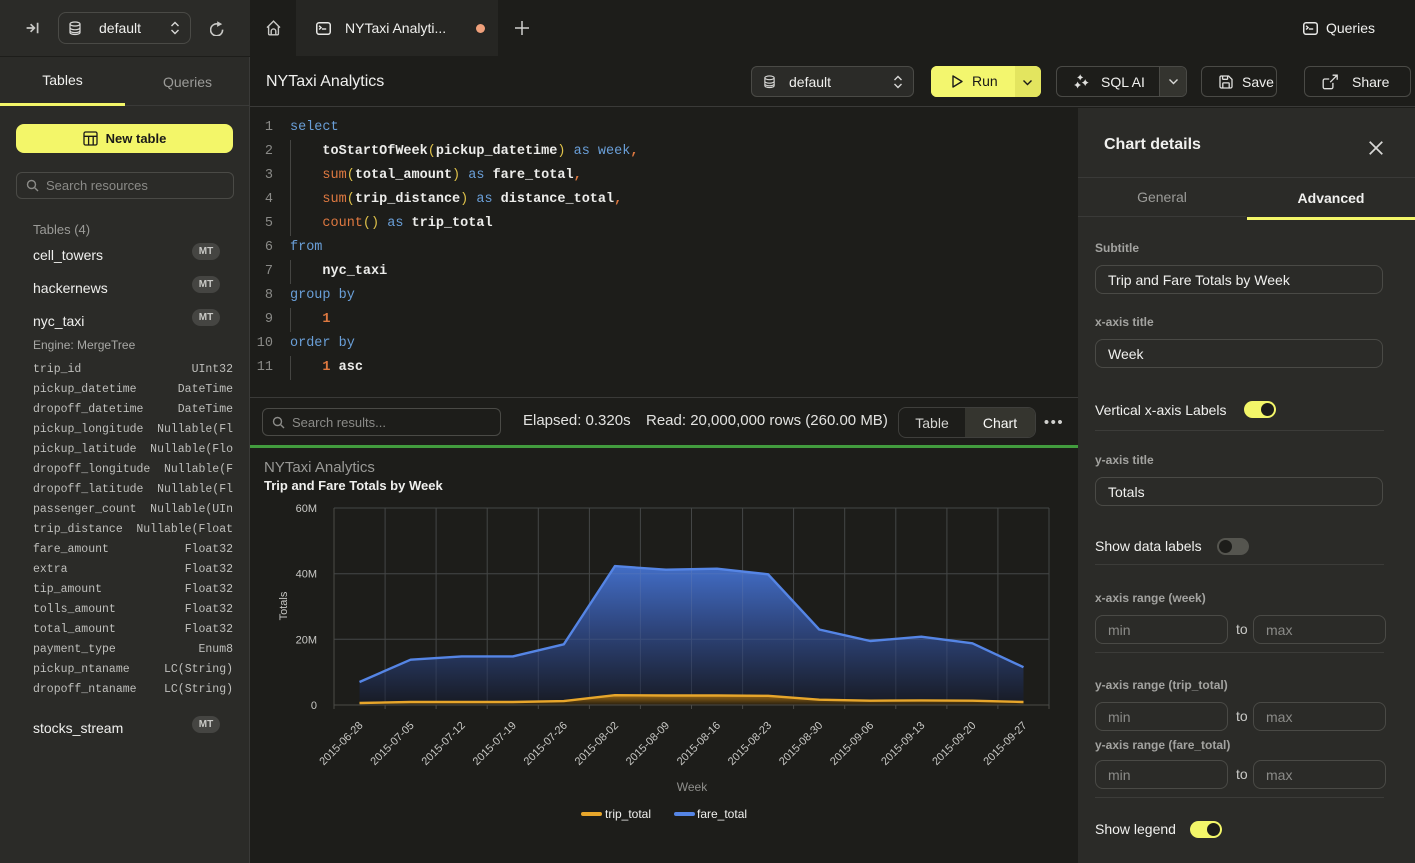 The width and height of the screenshot is (1415, 863). Describe the element at coordinates (692, 787) in the screenshot. I see `svg-text: Week` at that location.